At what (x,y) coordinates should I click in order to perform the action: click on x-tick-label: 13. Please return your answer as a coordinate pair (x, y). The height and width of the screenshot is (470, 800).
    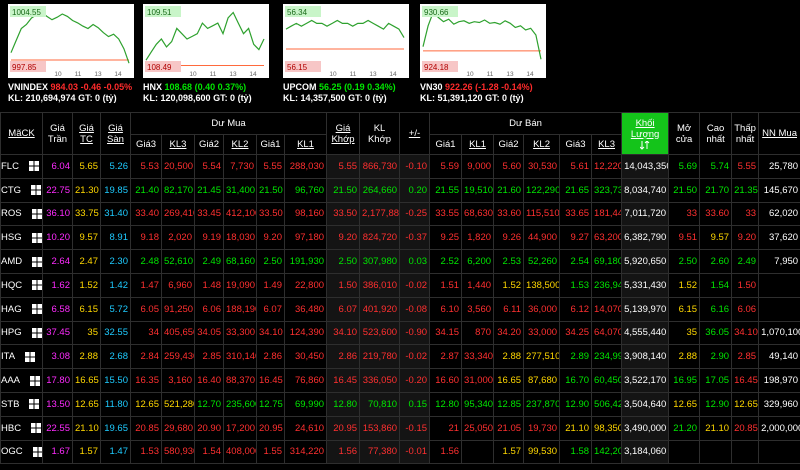
    Looking at the image, I should click on (233, 74).